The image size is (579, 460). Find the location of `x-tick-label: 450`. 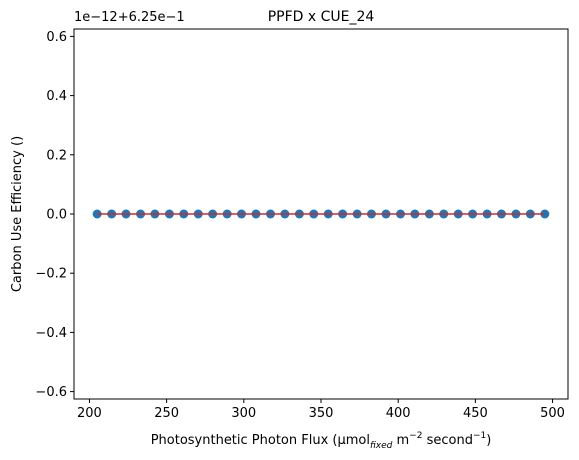

x-tick-label: 450 is located at coordinates (475, 413).